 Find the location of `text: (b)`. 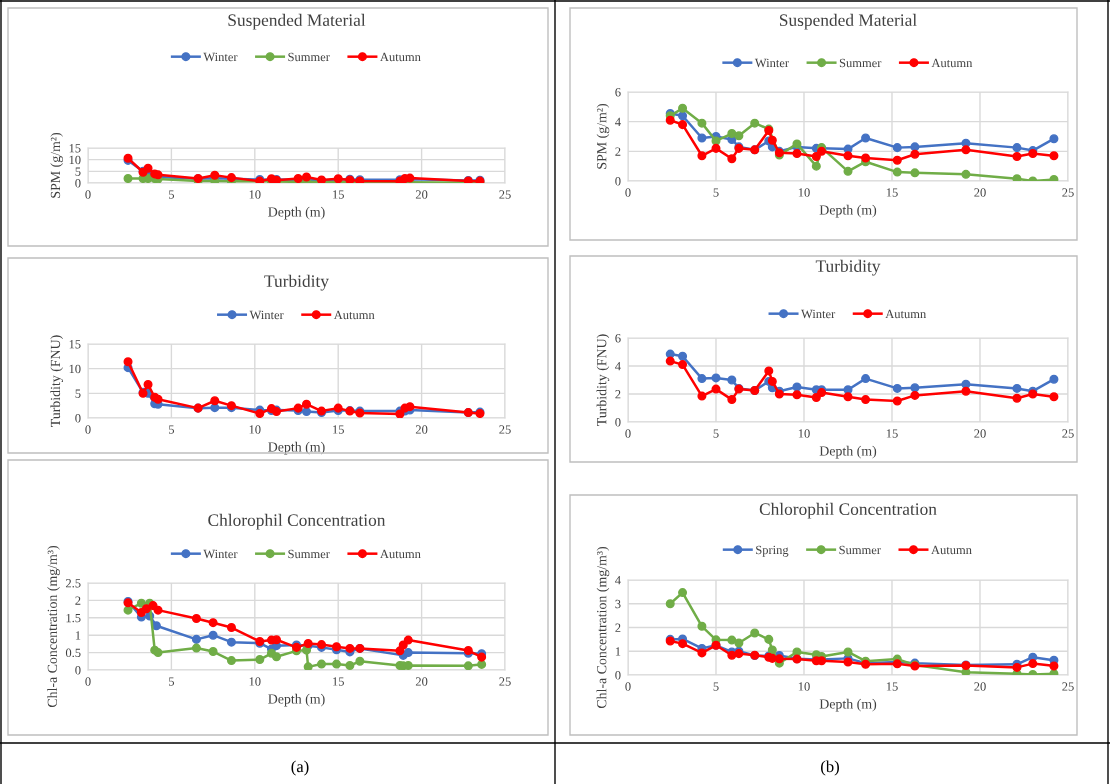

text: (b) is located at coordinates (830, 768).